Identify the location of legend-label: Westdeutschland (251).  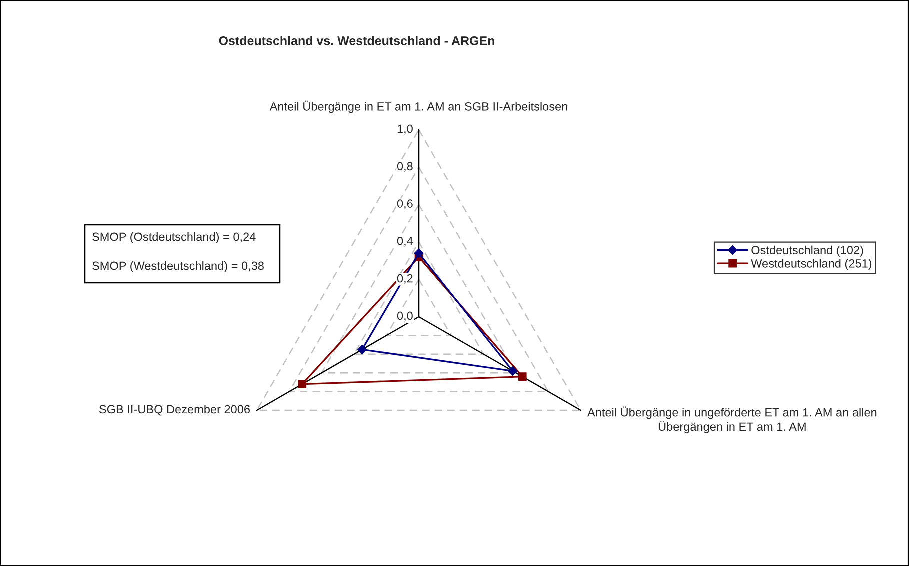
(811, 264).